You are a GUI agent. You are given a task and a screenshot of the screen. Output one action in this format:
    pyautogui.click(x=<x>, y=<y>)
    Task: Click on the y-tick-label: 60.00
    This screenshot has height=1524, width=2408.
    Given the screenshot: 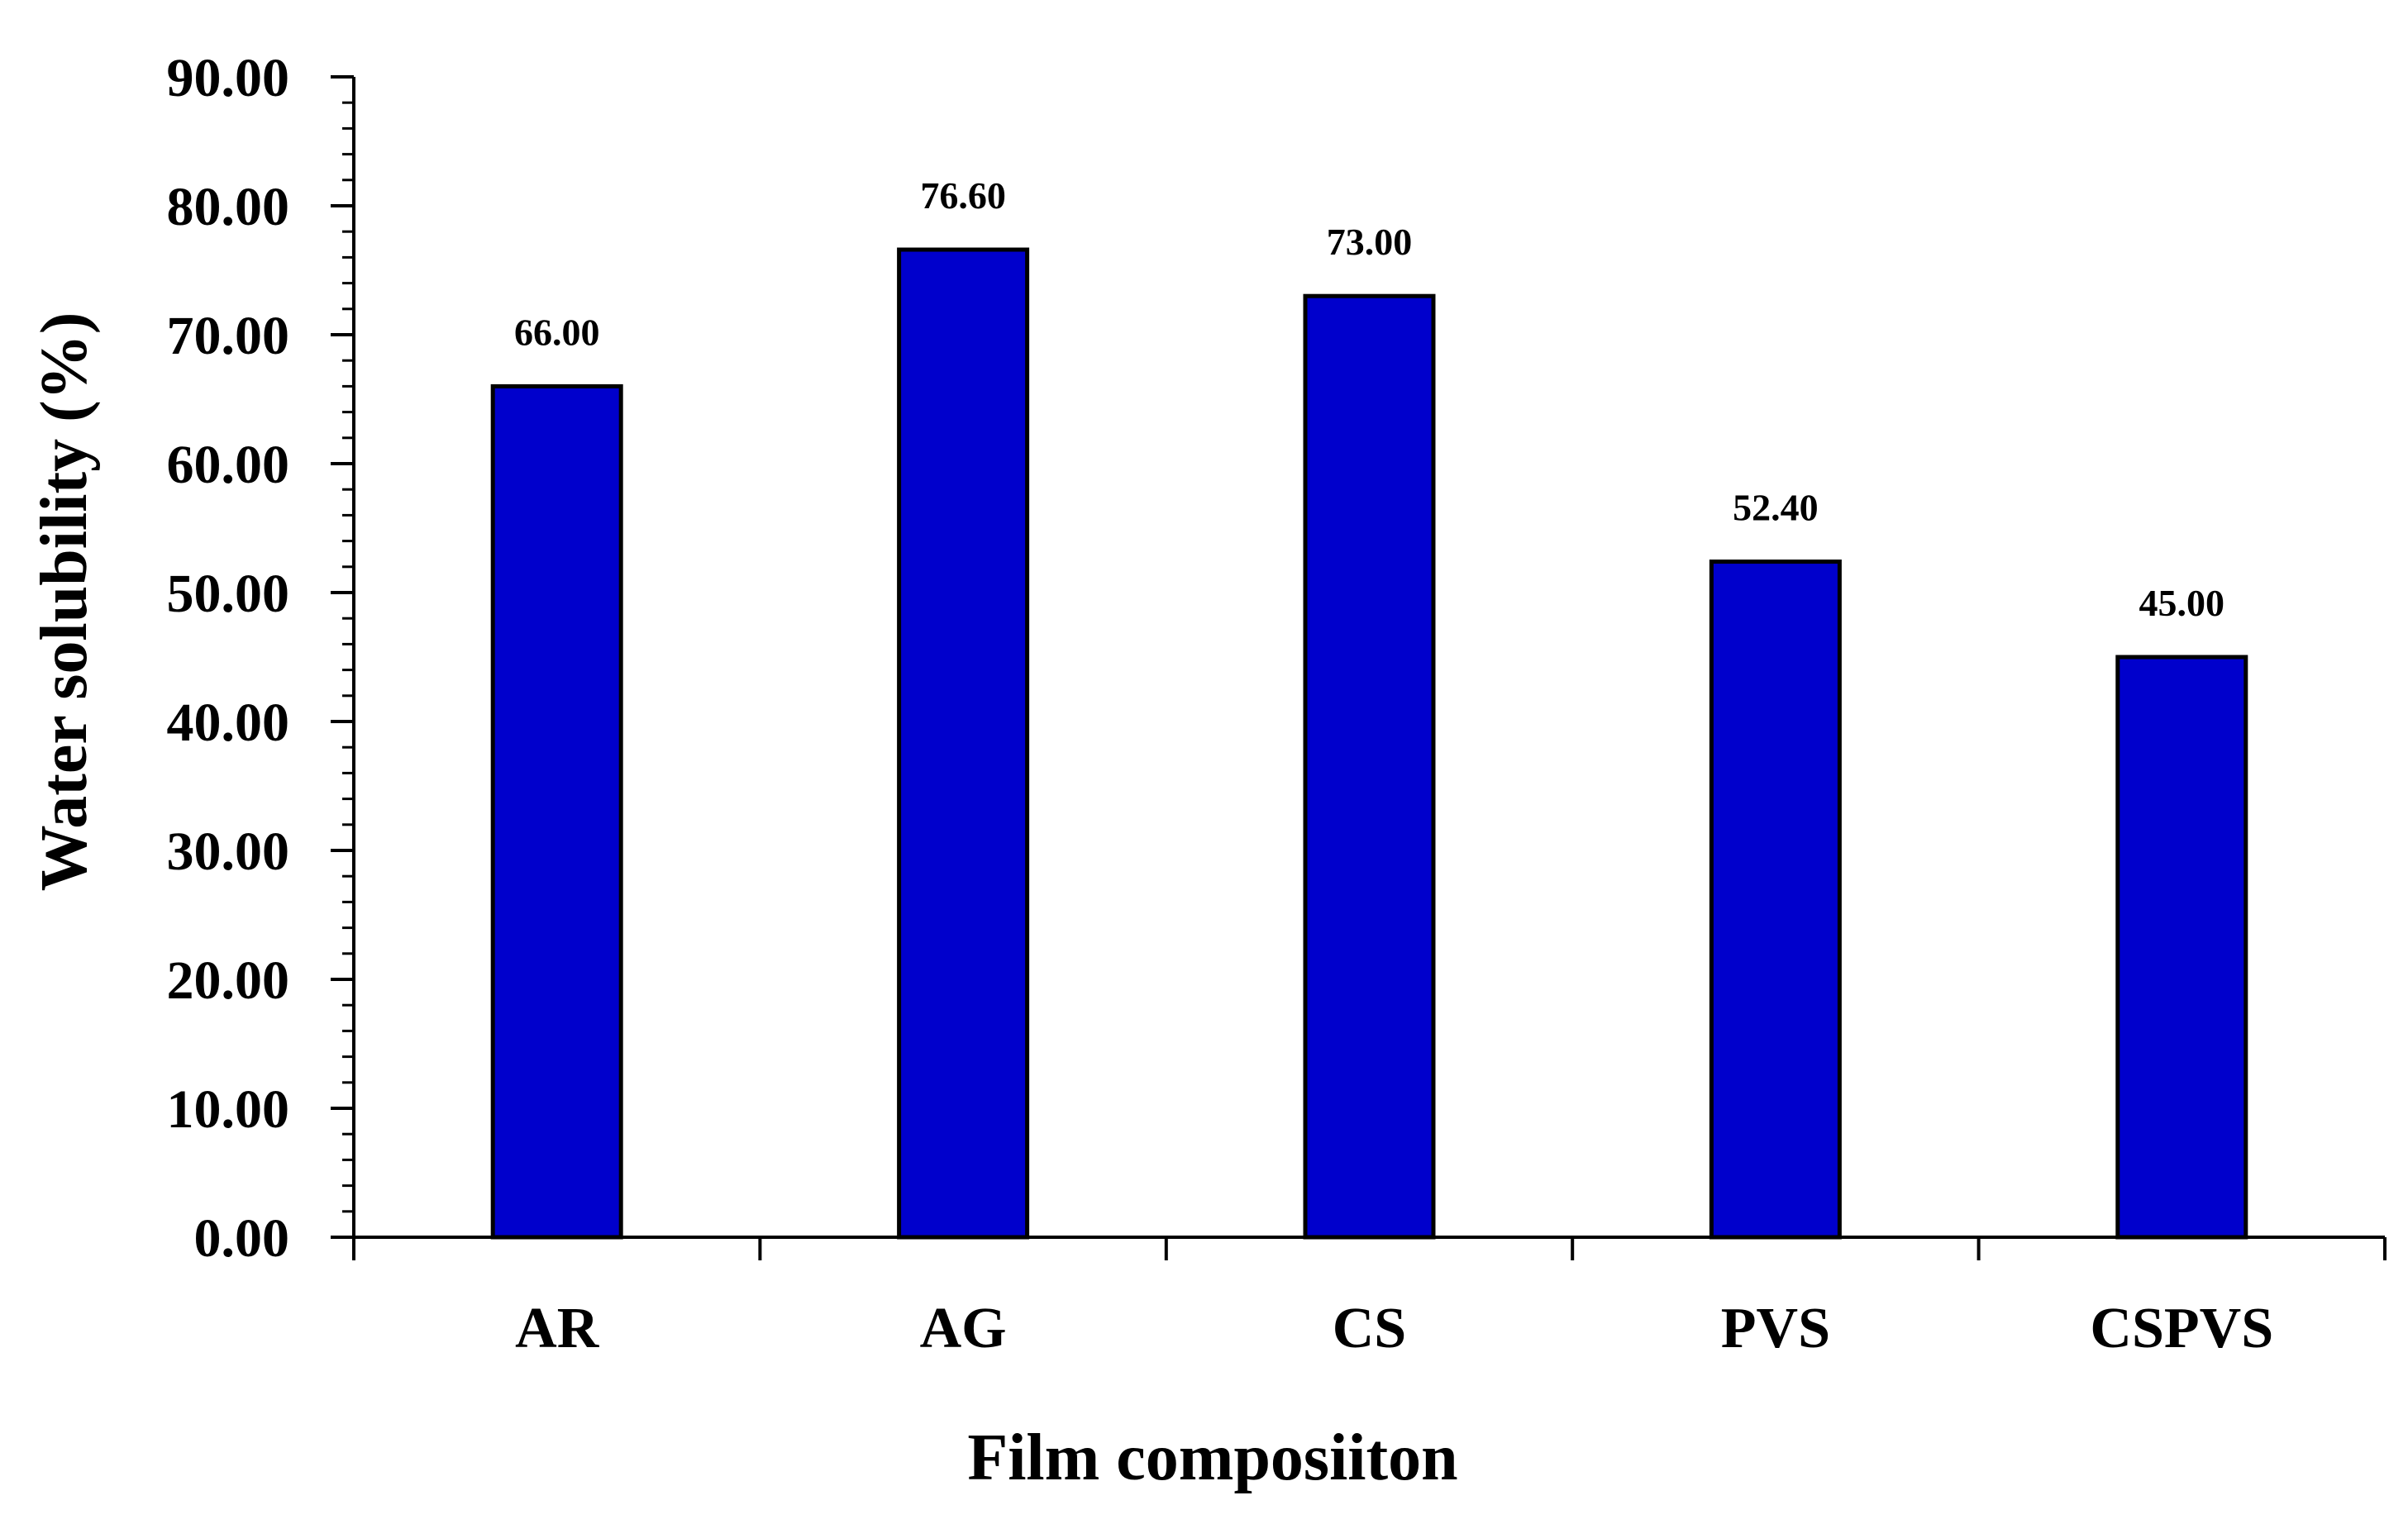 What is the action you would take?
    pyautogui.click(x=228, y=465)
    